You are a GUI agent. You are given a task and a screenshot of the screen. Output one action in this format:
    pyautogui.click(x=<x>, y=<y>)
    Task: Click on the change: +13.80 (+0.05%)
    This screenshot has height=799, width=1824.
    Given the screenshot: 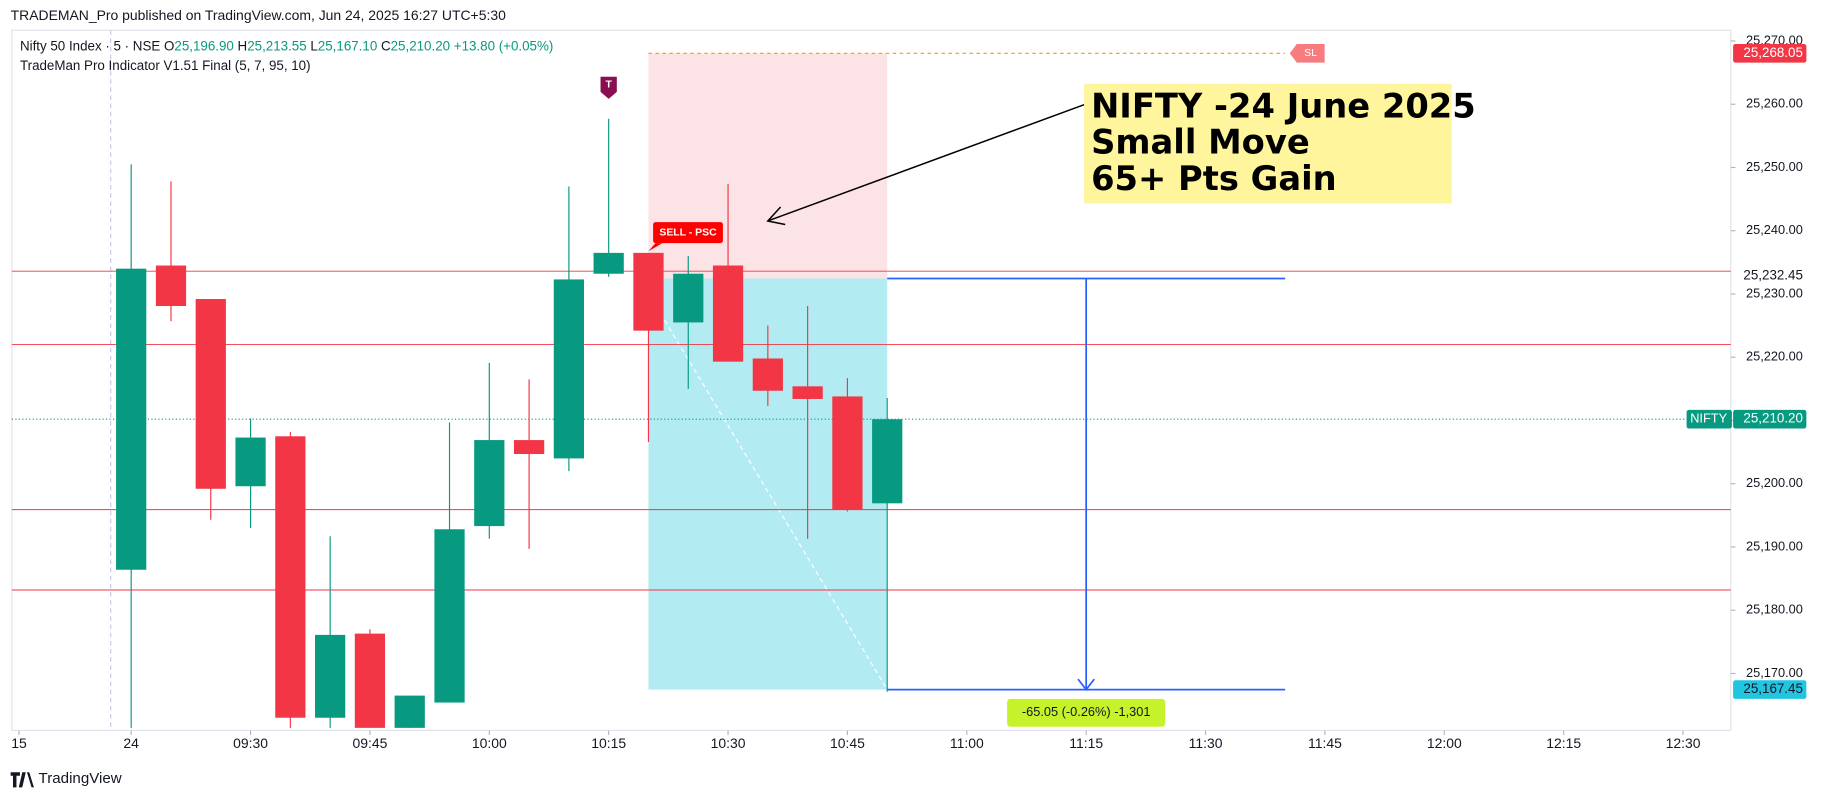 What is the action you would take?
    pyautogui.click(x=504, y=45)
    